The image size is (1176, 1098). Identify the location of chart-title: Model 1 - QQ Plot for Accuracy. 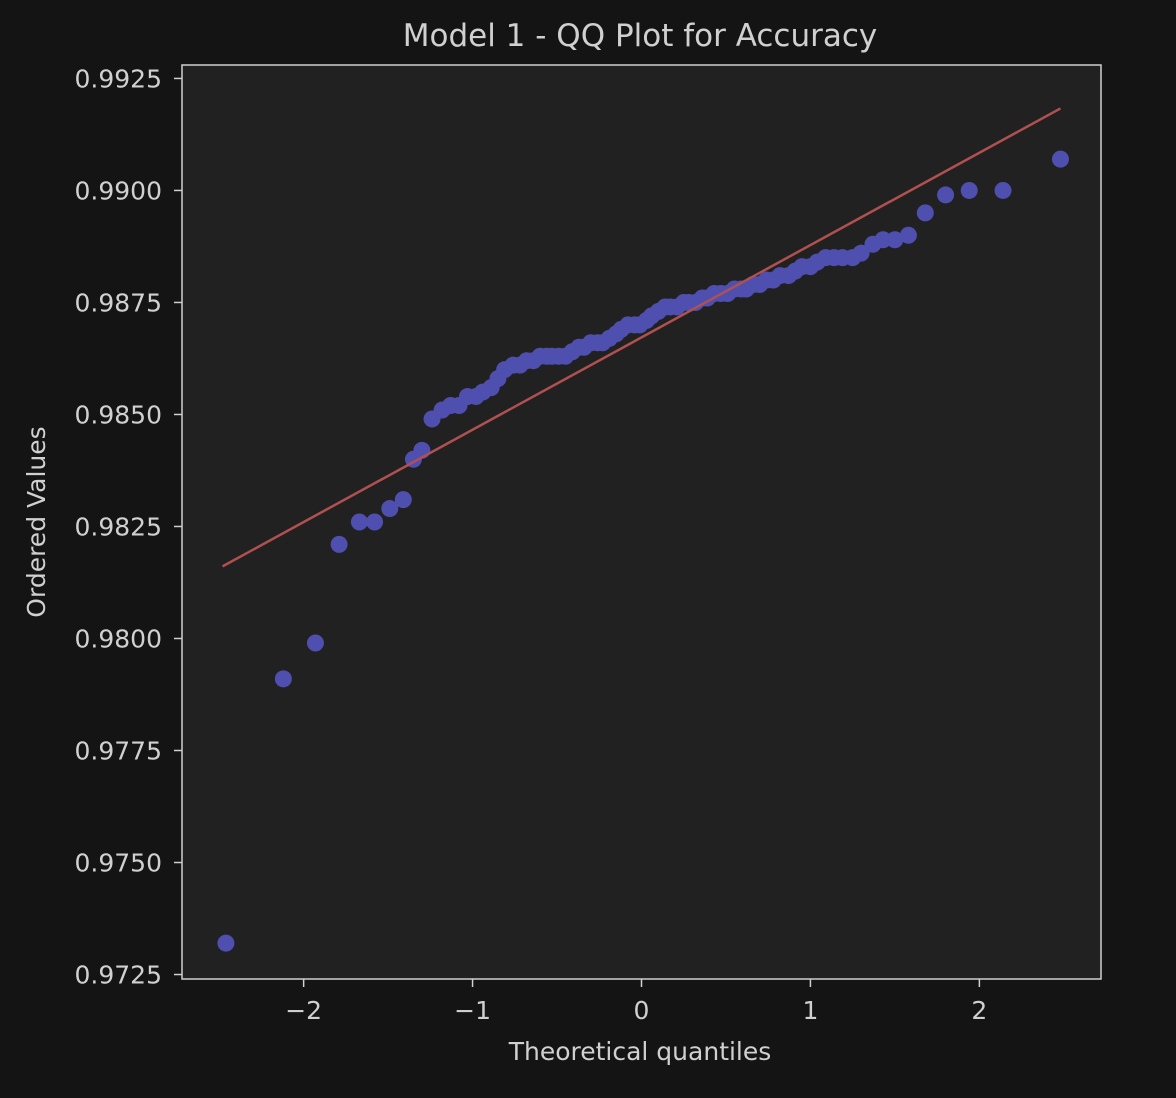
(640, 36).